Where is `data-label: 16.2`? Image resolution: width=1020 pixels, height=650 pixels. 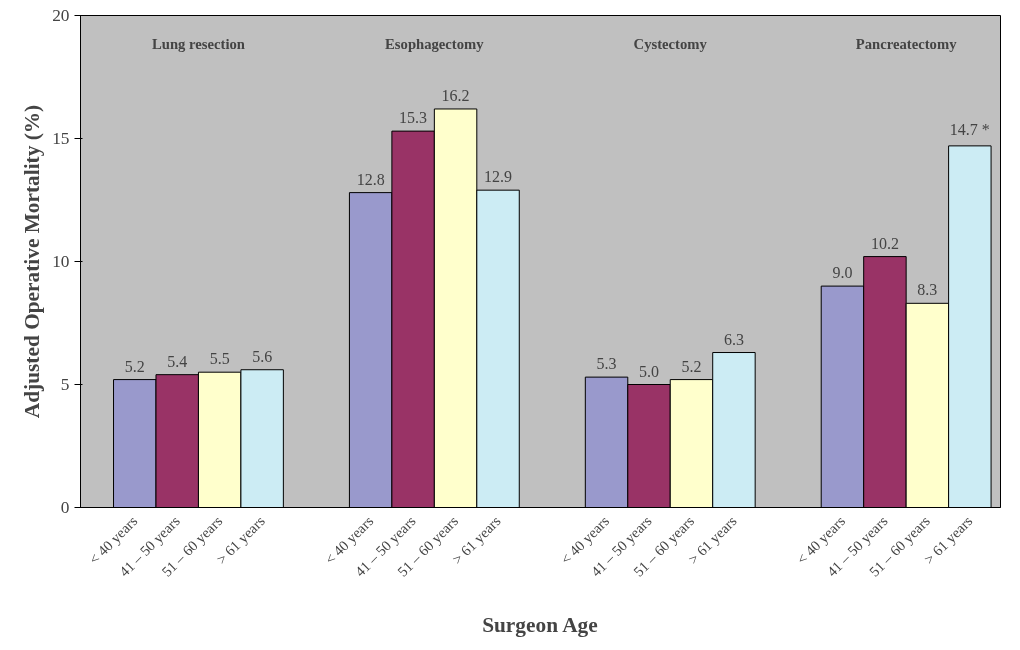 data-label: 16.2 is located at coordinates (455, 95).